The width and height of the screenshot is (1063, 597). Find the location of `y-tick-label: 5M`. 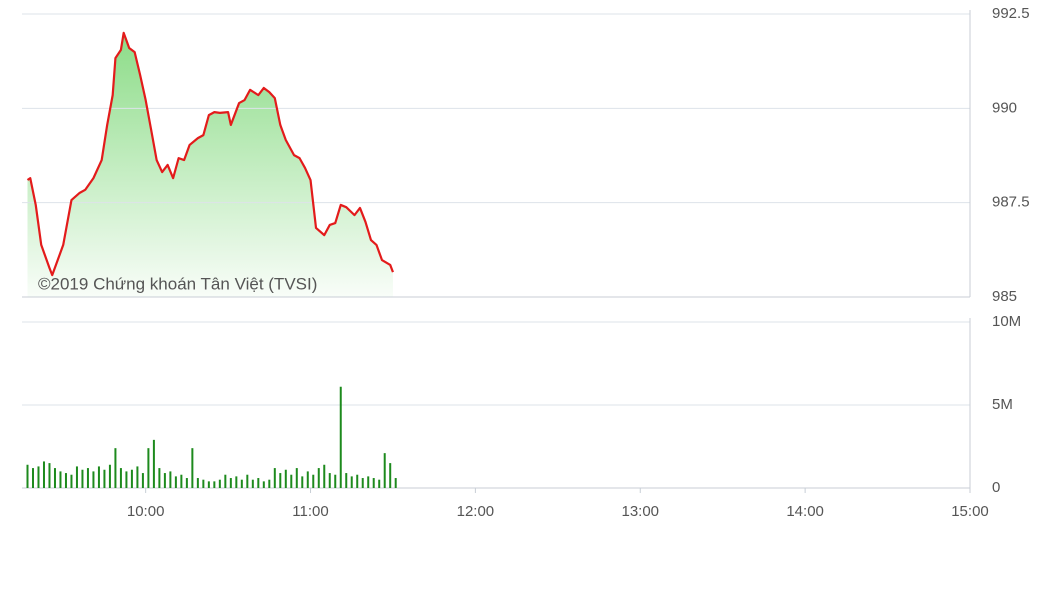

y-tick-label: 5M is located at coordinates (1002, 404).